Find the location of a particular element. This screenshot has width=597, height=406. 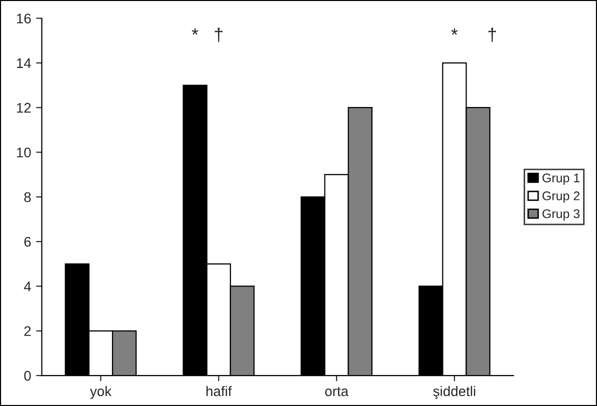

y-tick-label: 12 is located at coordinates (23, 107).